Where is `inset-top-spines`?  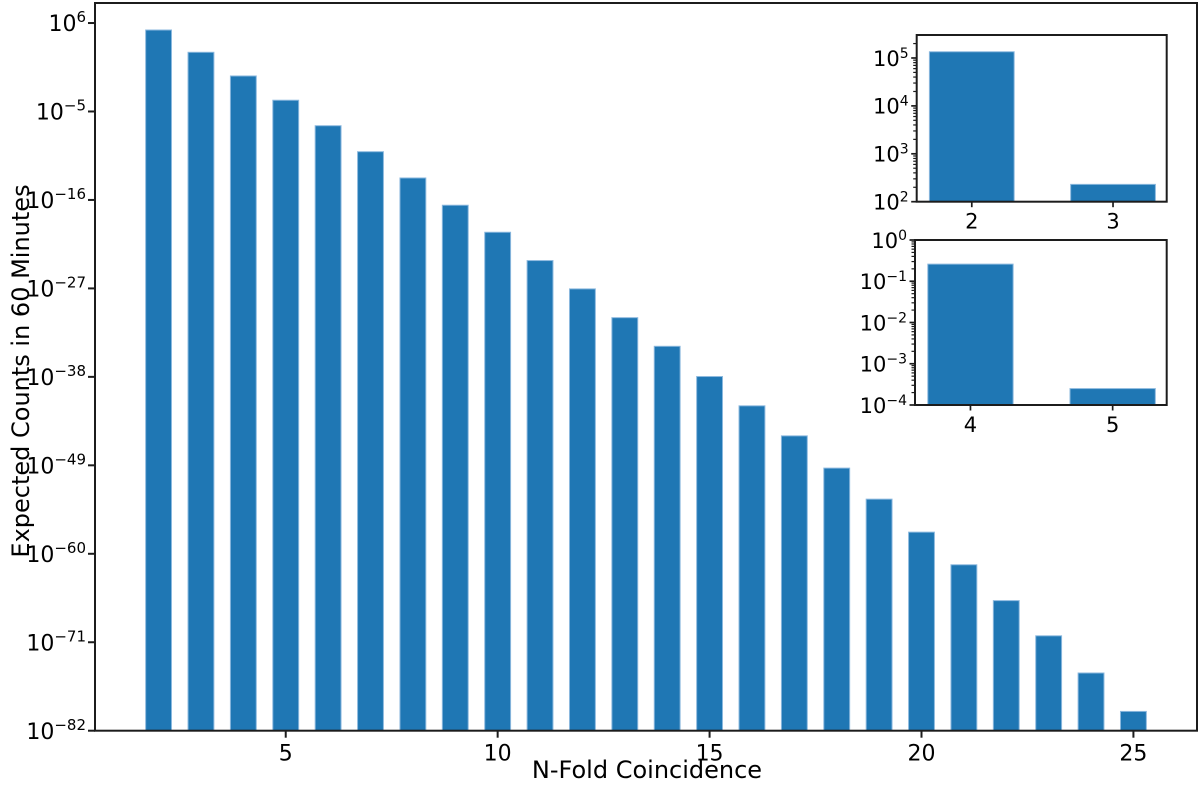 inset-top-spines is located at coordinates (1041, 118).